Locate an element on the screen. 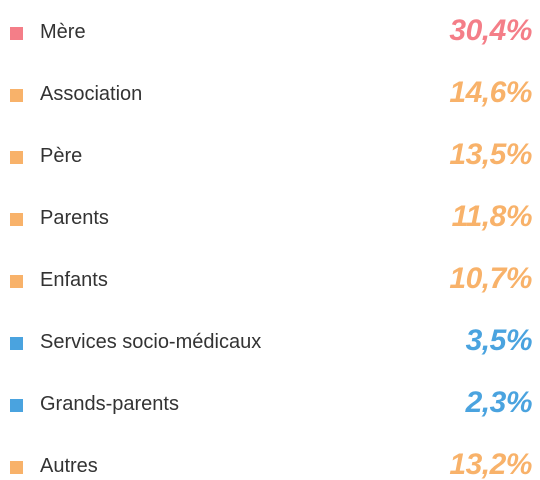 Image resolution: width=540 pixels, height=480 pixels. item-value: 30,4% is located at coordinates (490, 30).